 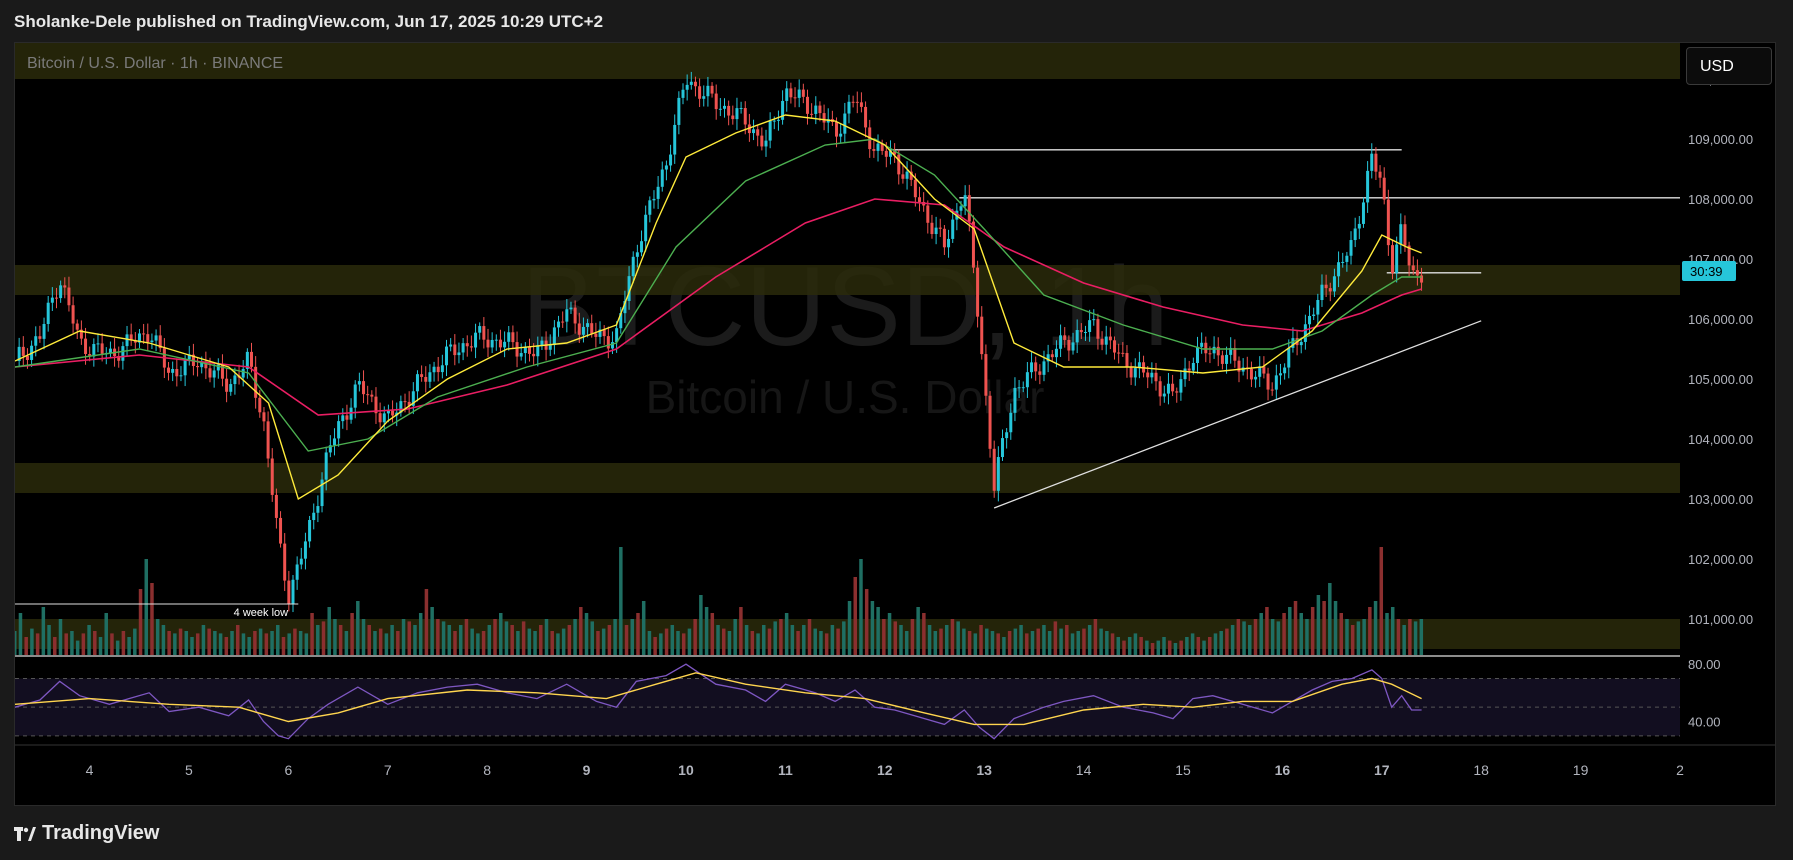 What do you see at coordinates (1729, 66) in the screenshot?
I see `currency-button: USD` at bounding box center [1729, 66].